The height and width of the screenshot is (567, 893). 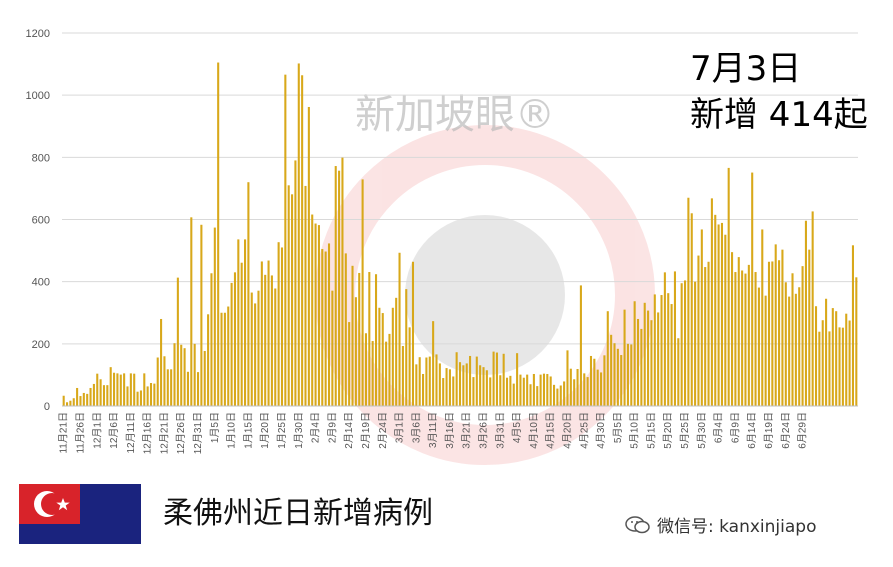 I want to click on x-tick-label: 2月24日, so click(x=383, y=430).